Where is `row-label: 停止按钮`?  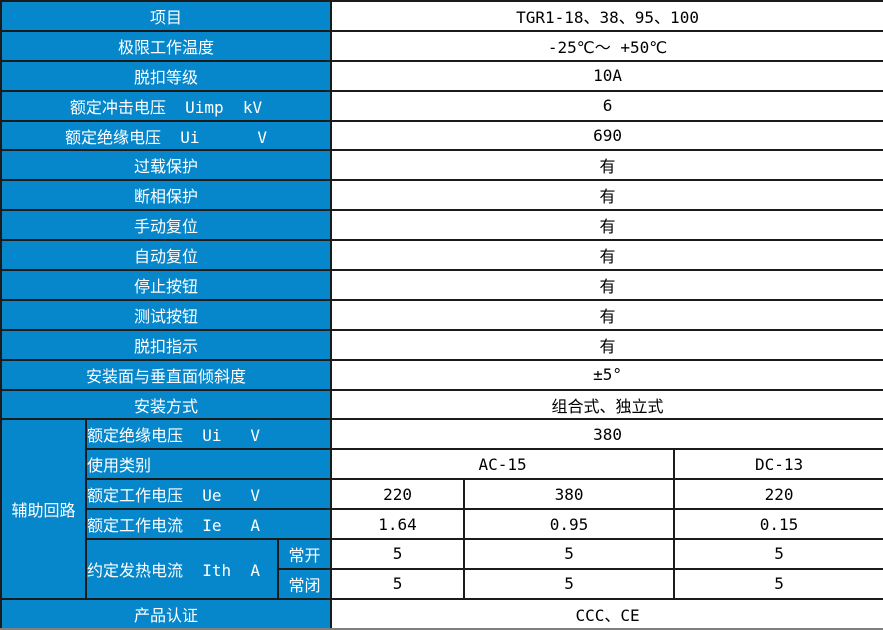 row-label: 停止按钮 is located at coordinates (166, 285).